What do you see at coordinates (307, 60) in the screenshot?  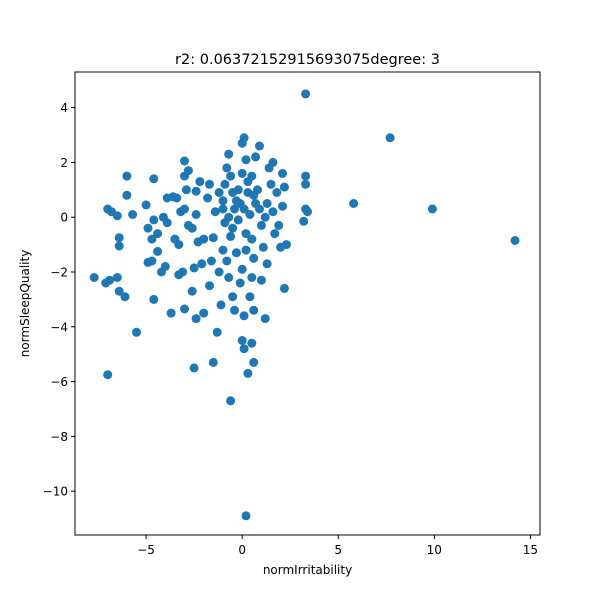 I see `chart-title: r2: 0.06372152915693075degree: 3` at bounding box center [307, 60].